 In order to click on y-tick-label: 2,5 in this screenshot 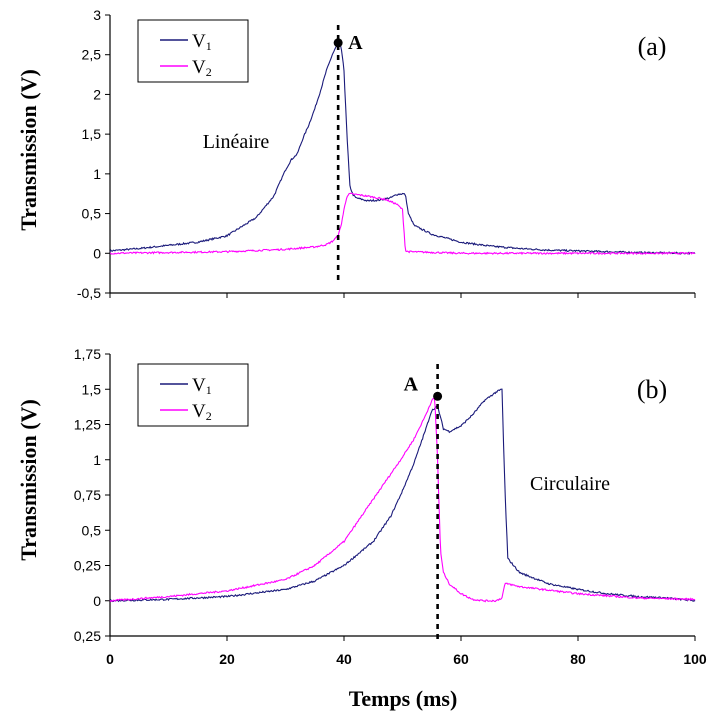, I will do `click(92, 55)`.